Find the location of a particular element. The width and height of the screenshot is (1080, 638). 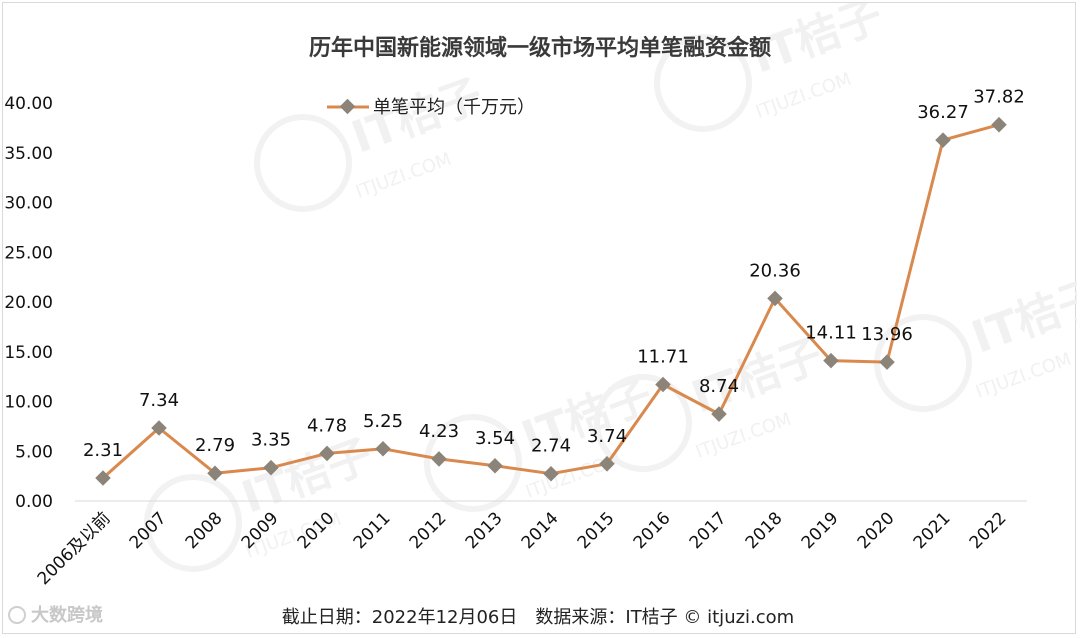

x-tick-label: 2006及以前 is located at coordinates (74, 548).